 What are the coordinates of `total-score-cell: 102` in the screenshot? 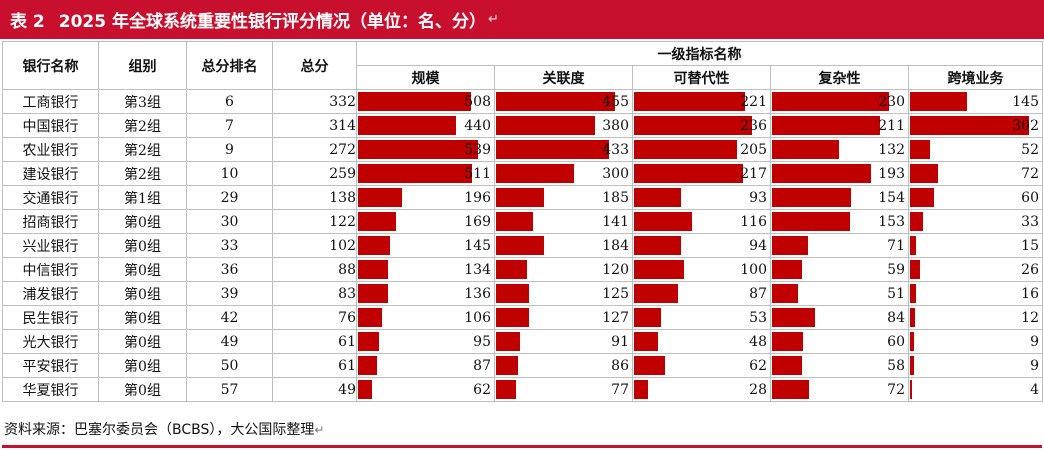 It's located at (314, 245).